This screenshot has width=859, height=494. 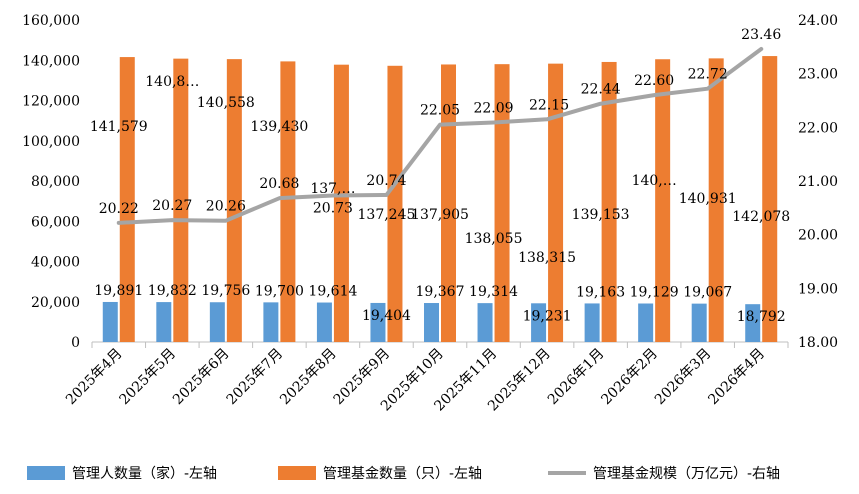 I want to click on y-left-tick-label: 80,000, so click(x=55, y=182).